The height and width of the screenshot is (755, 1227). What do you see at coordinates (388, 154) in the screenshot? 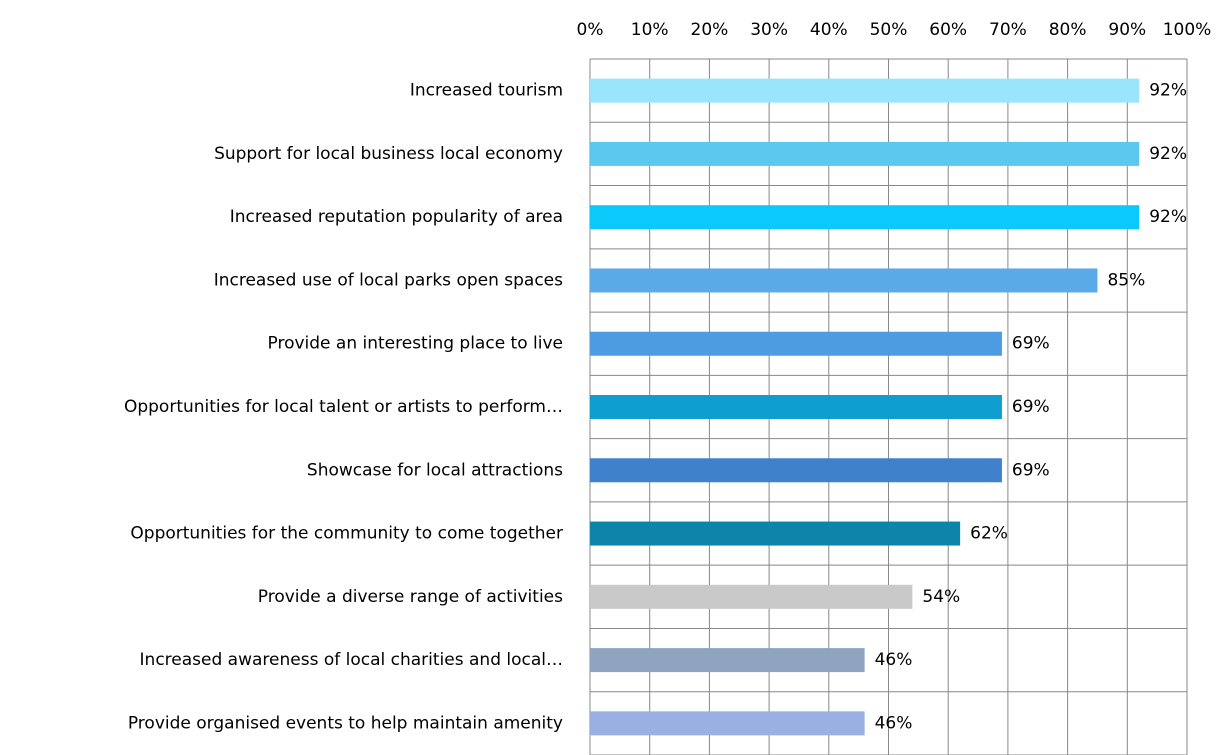
I see `y-tick-label: Support for local business local economy` at bounding box center [388, 154].